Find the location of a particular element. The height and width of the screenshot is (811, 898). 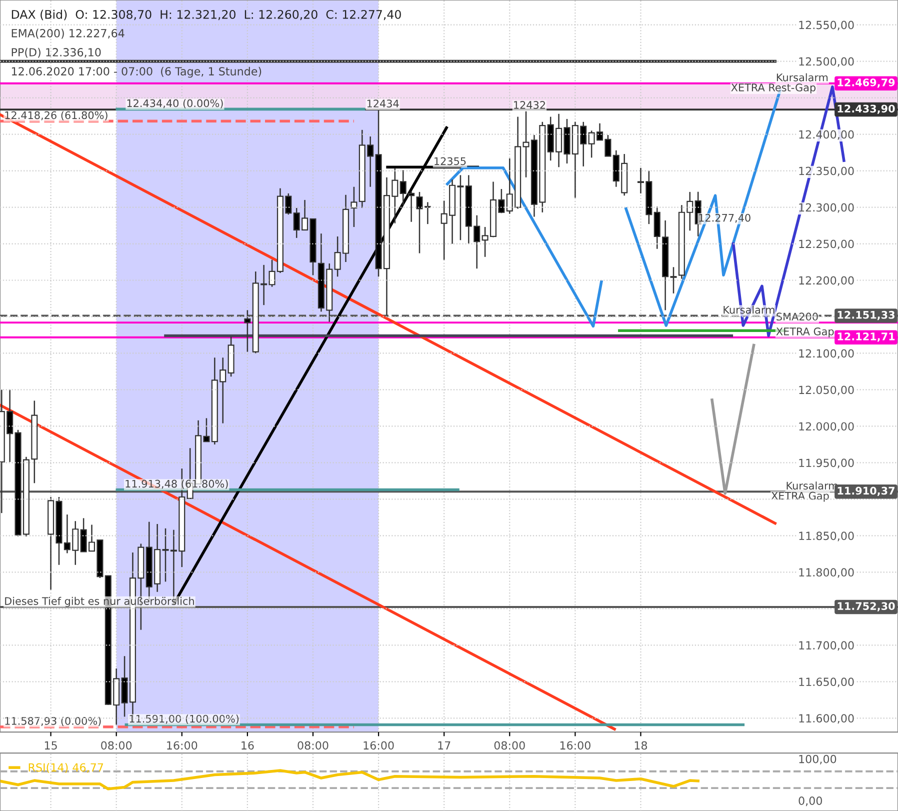

ref-line-label: 12.121,71 is located at coordinates (866, 337).